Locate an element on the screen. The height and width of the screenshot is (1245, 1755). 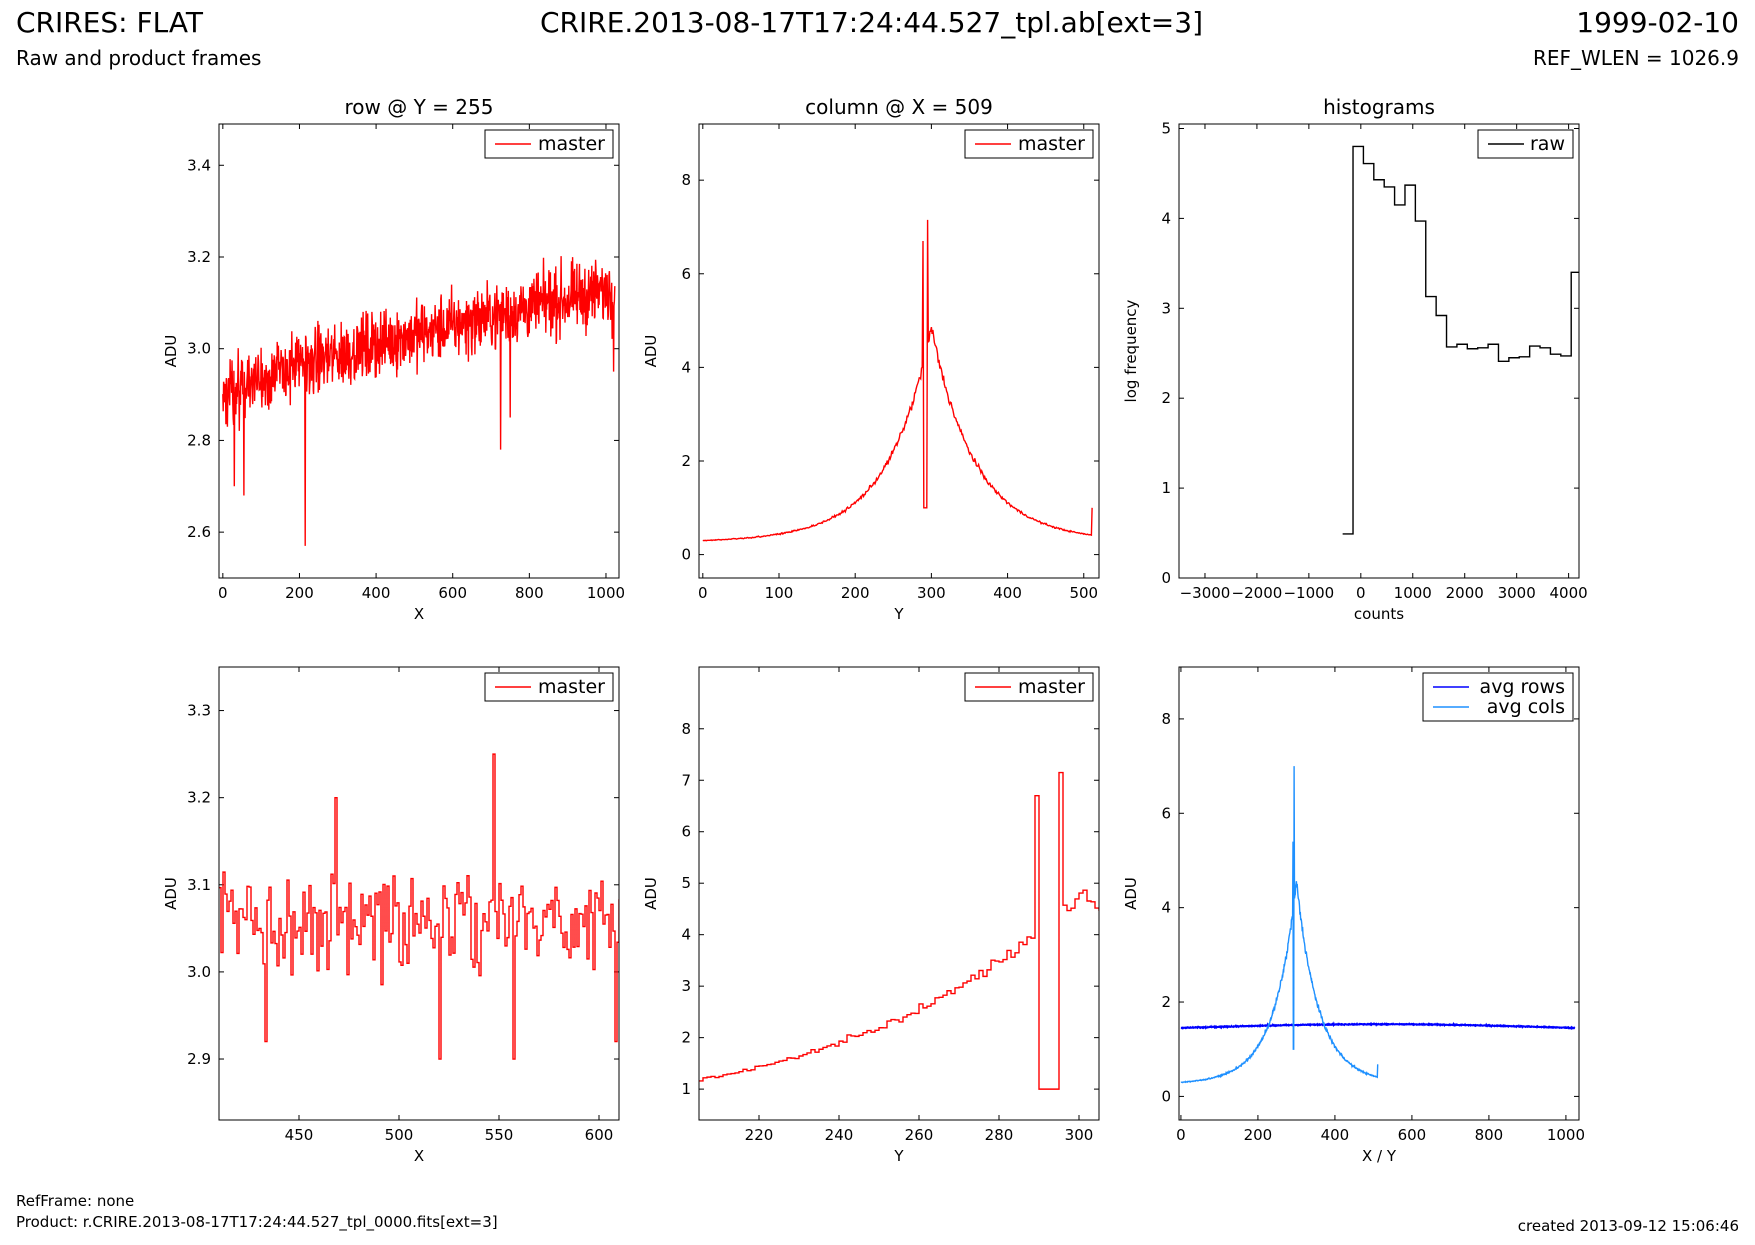
x-tick-label: 2000 is located at coordinates (1465, 593).